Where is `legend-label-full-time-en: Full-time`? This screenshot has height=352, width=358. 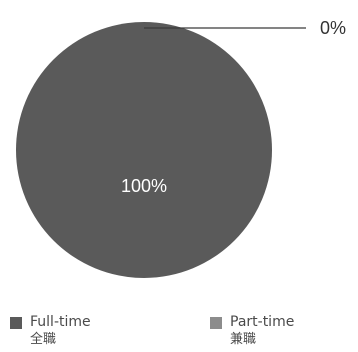
legend-label-full-time-en: Full-time is located at coordinates (60, 322).